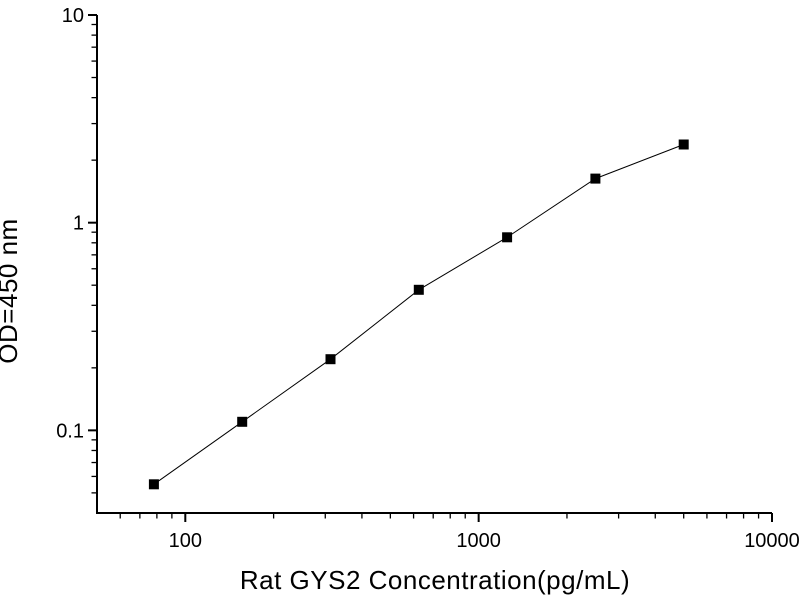 The width and height of the screenshot is (800, 600). Describe the element at coordinates (73, 16) in the screenshot. I see `y-tick-label: 10` at that location.